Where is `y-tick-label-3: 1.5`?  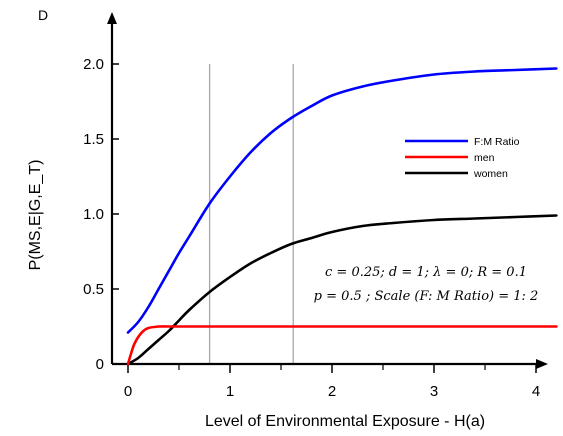 y-tick-label-3: 1.5 is located at coordinates (93, 139).